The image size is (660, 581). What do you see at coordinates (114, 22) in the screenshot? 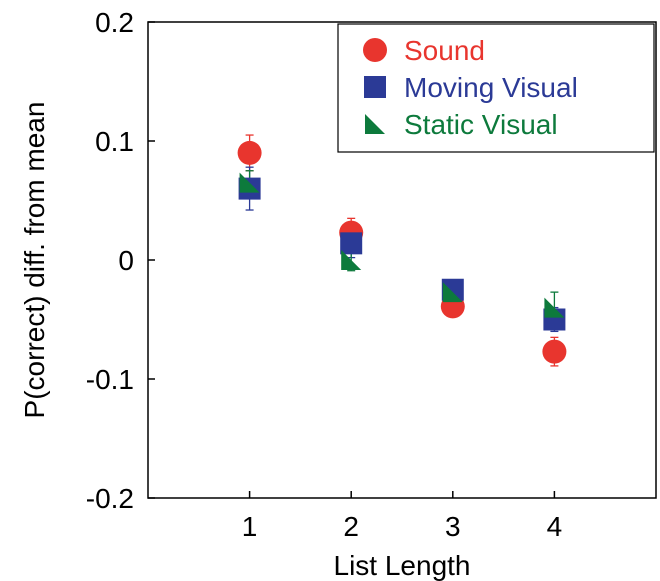
I see `y-tick-label: 0.2` at bounding box center [114, 22].